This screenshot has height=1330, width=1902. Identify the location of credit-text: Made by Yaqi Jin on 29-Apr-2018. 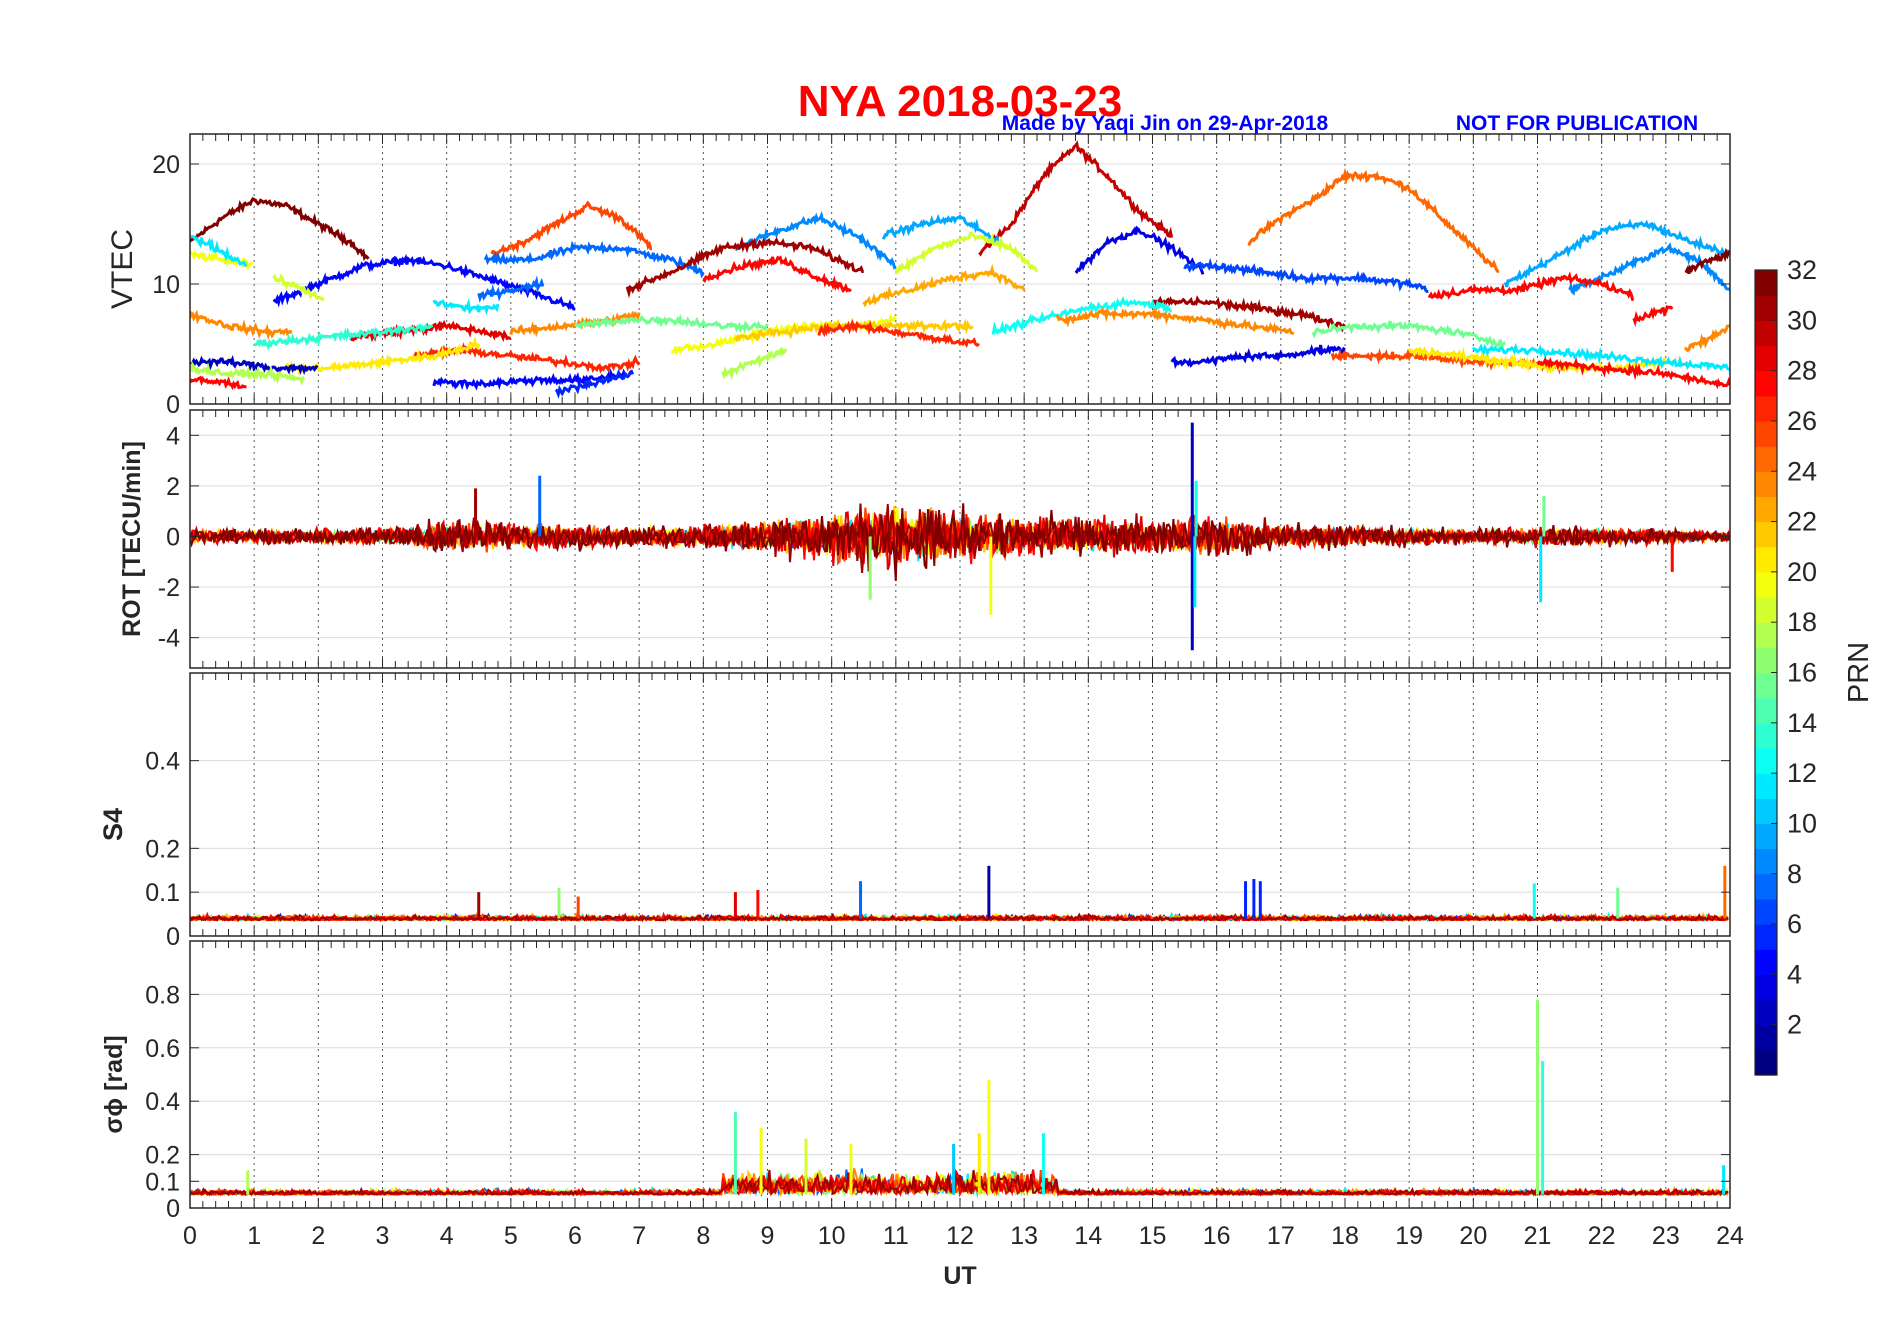
(1165, 123).